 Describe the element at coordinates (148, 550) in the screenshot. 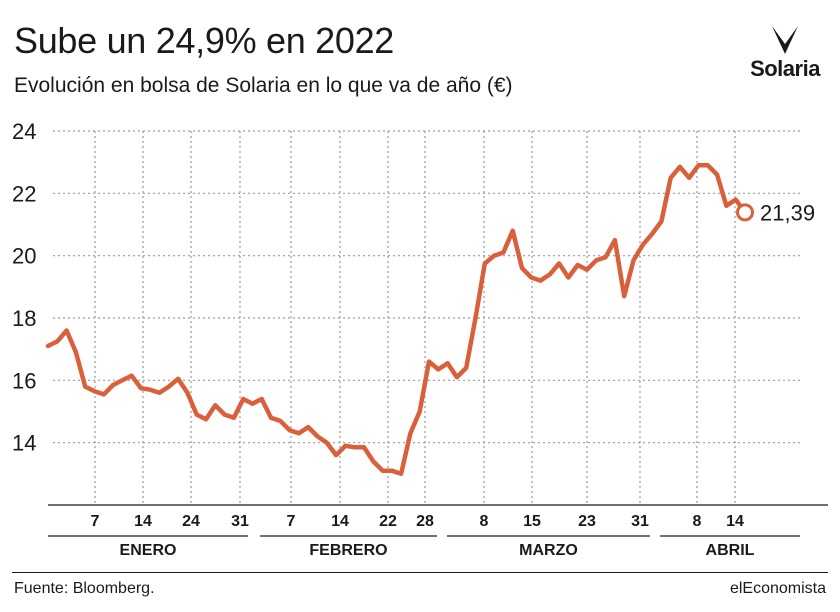

I see `month-label: ENERO` at that location.